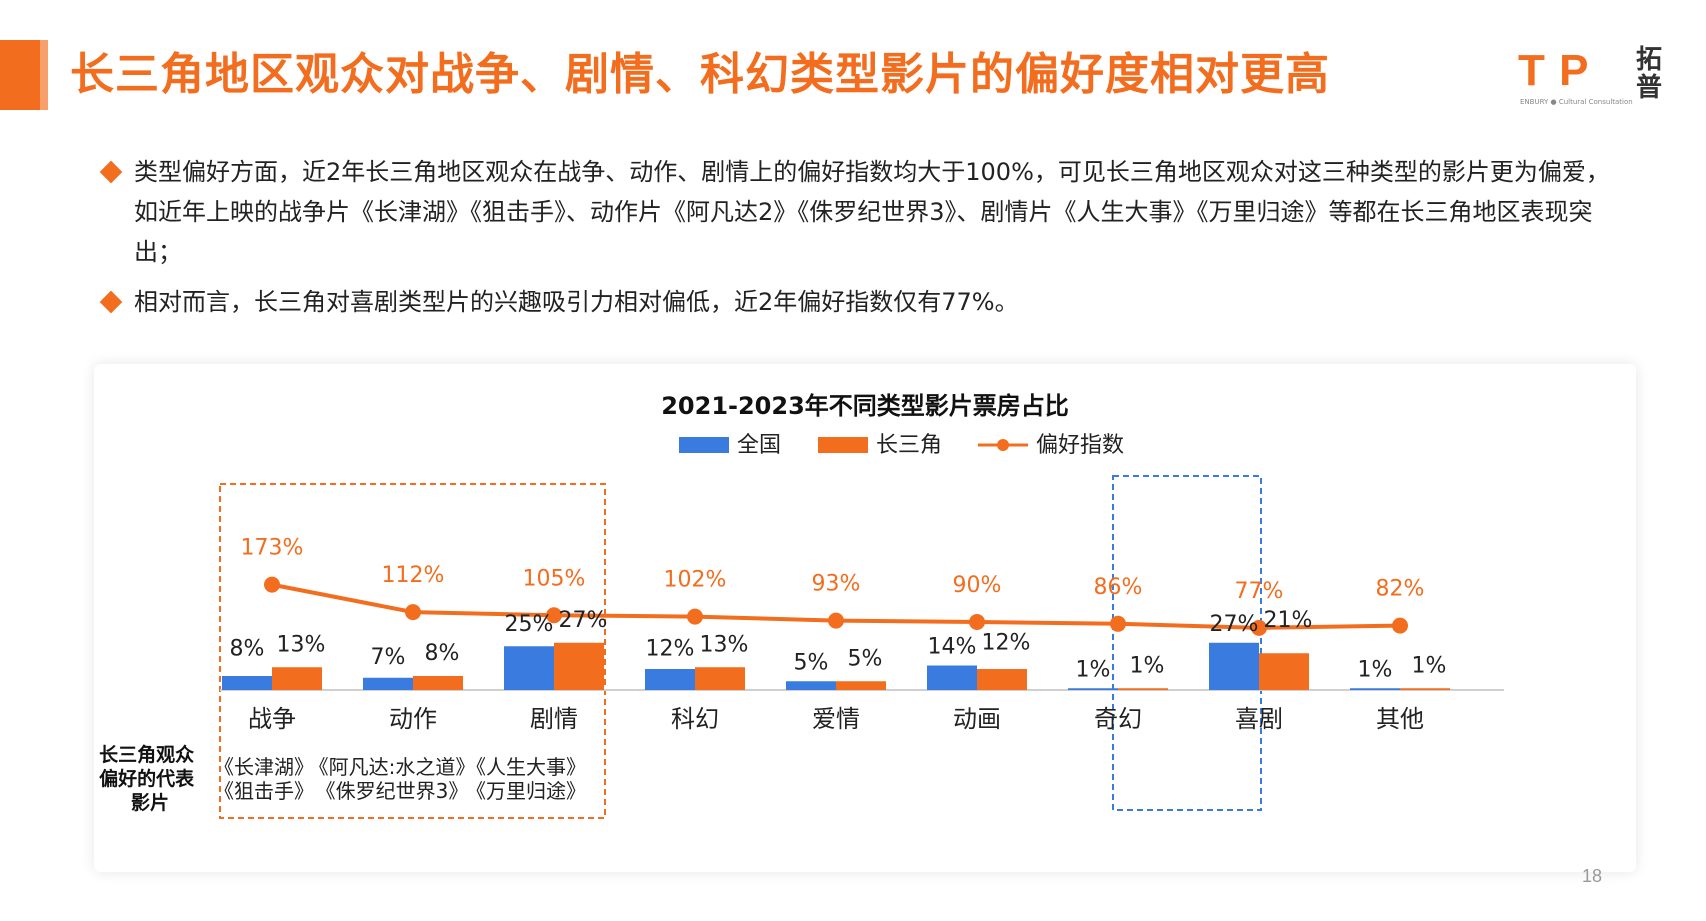 Image resolution: width=1706 pixels, height=921 pixels. Describe the element at coordinates (1288, 620) in the screenshot. I see `data-label-yrd-8: 21%` at that location.